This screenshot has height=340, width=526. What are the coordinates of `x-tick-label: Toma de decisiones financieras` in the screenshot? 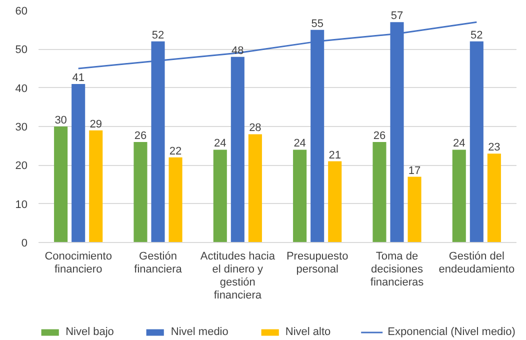 It's located at (397, 269).